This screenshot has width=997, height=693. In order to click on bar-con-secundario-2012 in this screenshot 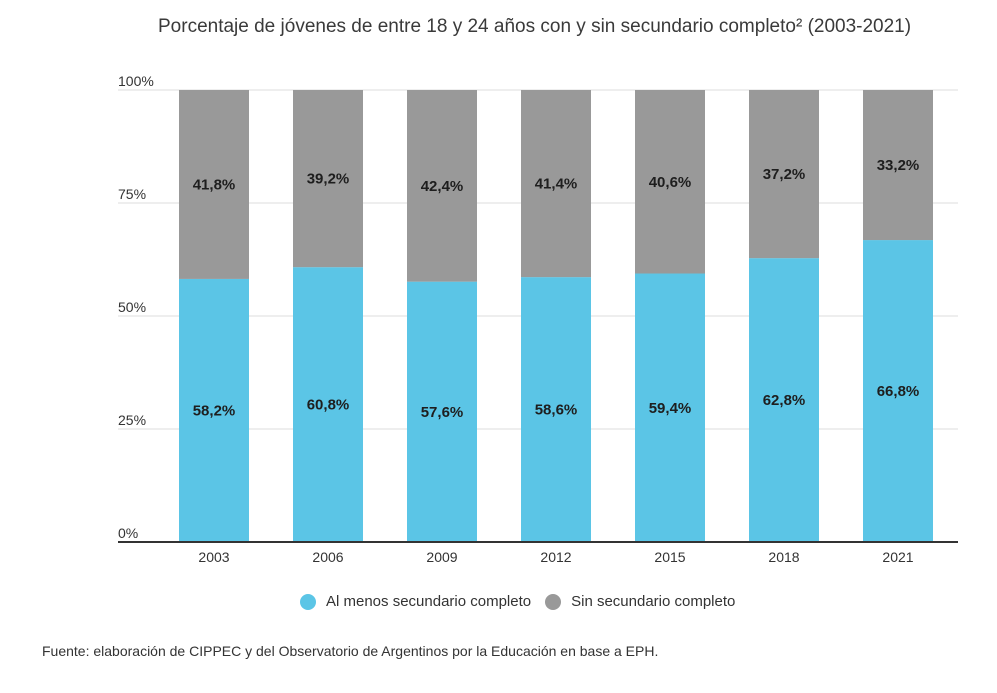, I will do `click(556, 409)`.